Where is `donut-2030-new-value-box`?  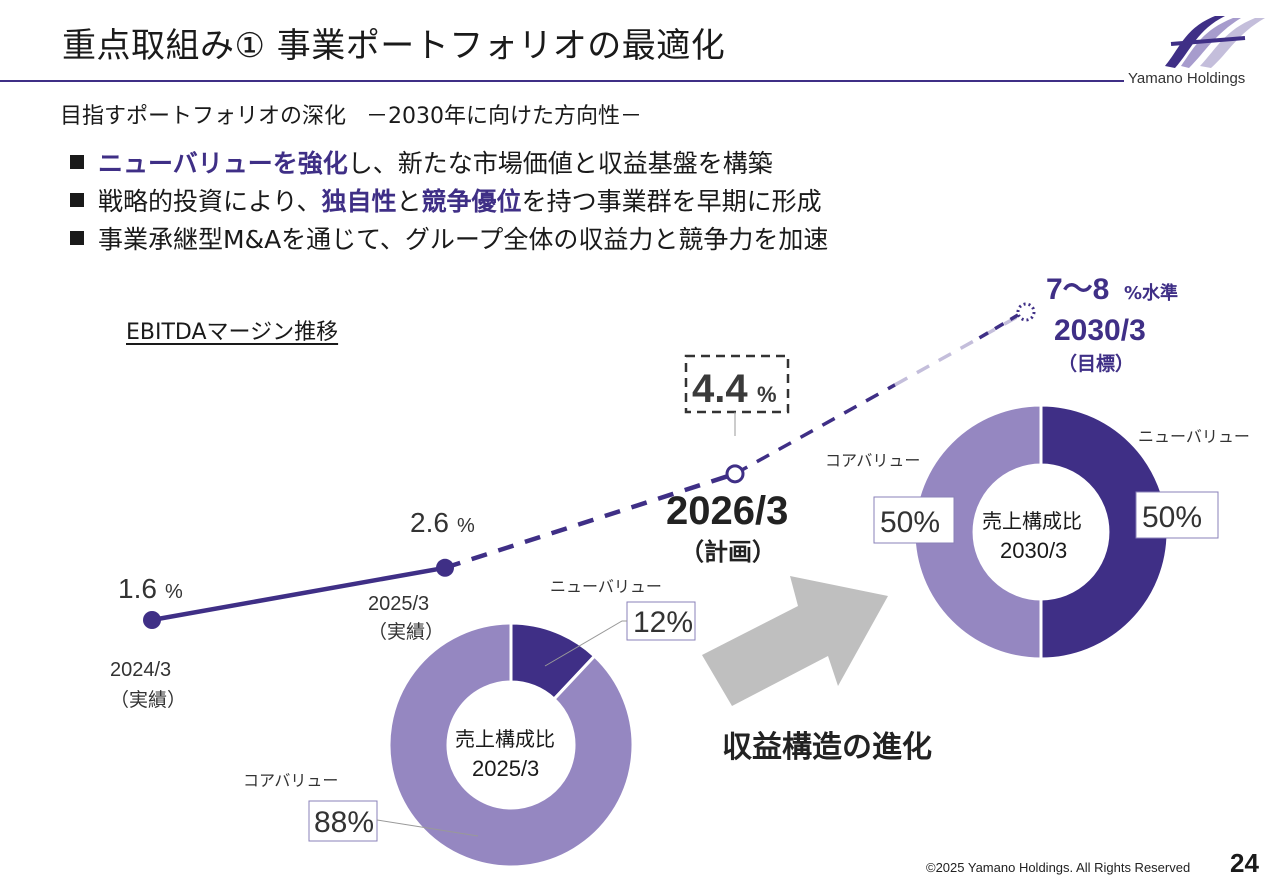
donut-2030-new-value-box is located at coordinates (1177, 515).